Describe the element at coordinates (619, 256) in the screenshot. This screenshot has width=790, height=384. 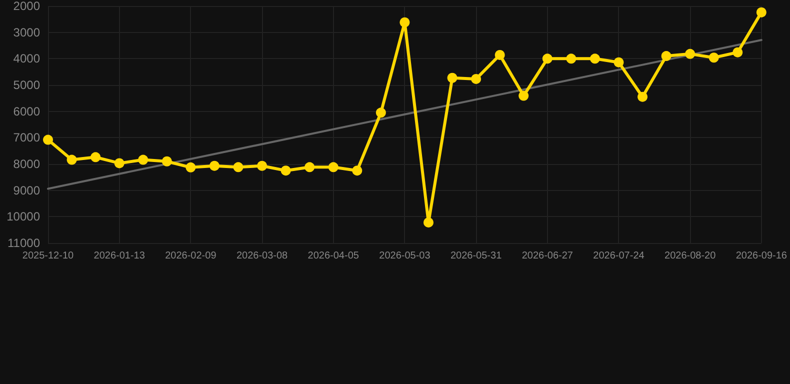
I see `x-tick-label: 2026-07-24` at that location.